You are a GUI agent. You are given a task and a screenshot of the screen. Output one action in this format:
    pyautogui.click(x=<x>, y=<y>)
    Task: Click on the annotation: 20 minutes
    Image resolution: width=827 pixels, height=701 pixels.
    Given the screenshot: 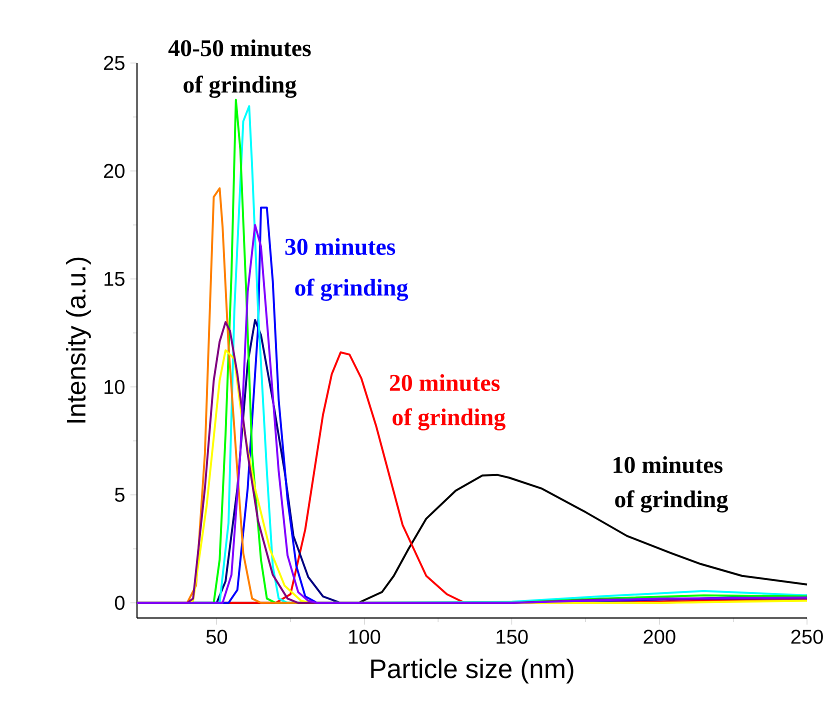 What is the action you would take?
    pyautogui.click(x=445, y=383)
    